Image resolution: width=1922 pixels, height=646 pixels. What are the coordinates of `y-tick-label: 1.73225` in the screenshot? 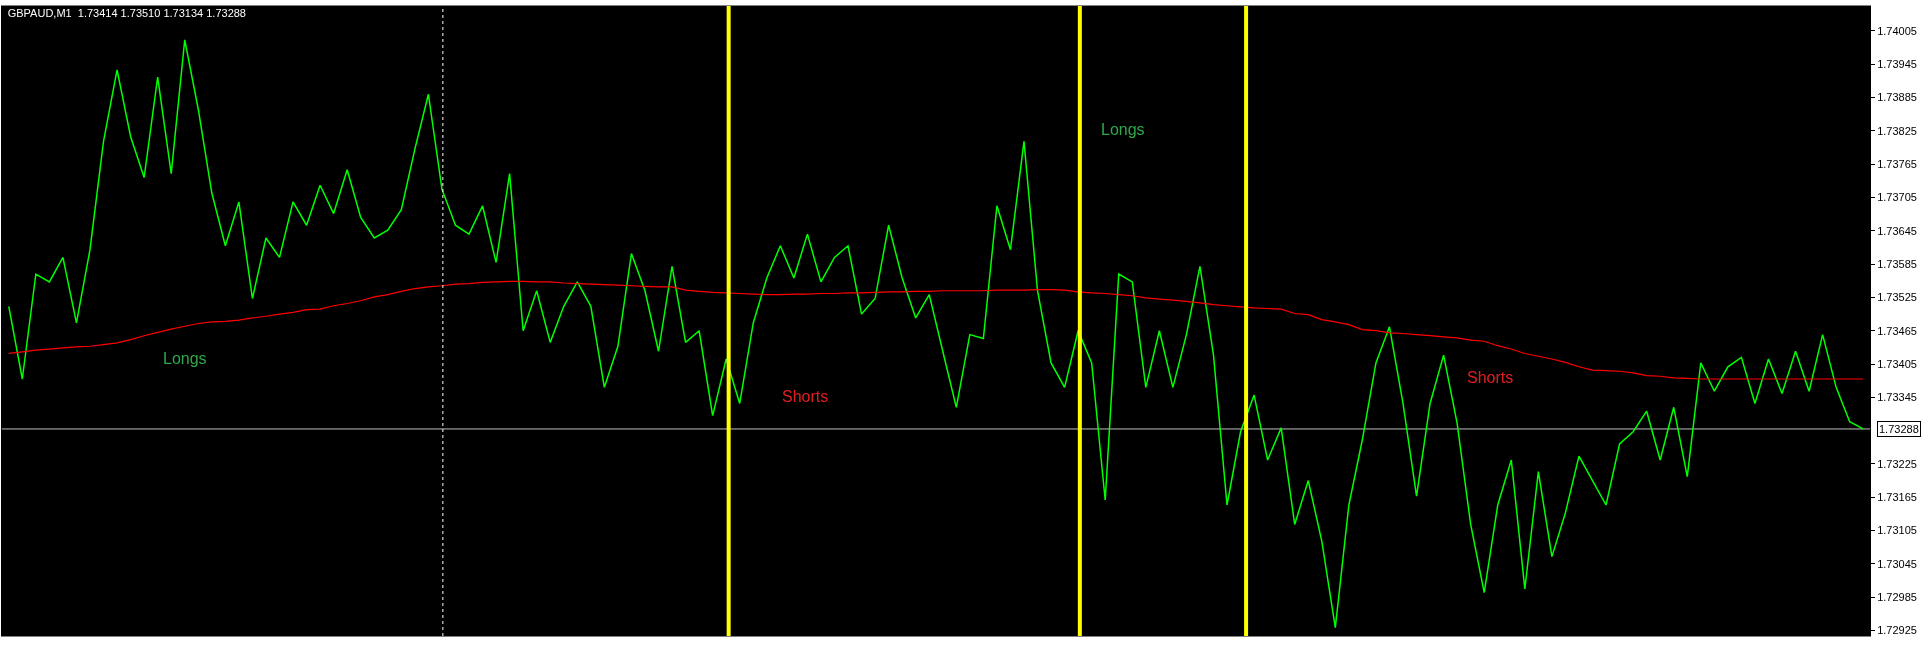 It's located at (1897, 463).